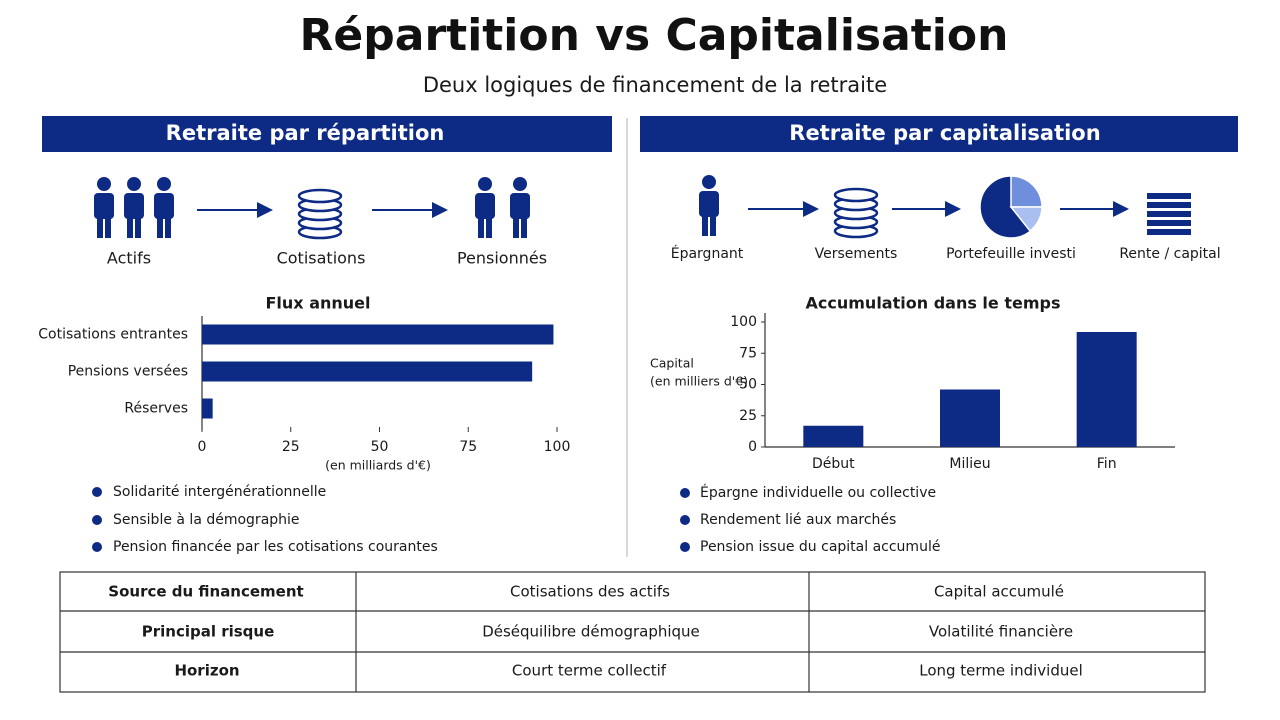 The width and height of the screenshot is (1280, 720). I want to click on y-tick-label: 100, so click(743, 322).